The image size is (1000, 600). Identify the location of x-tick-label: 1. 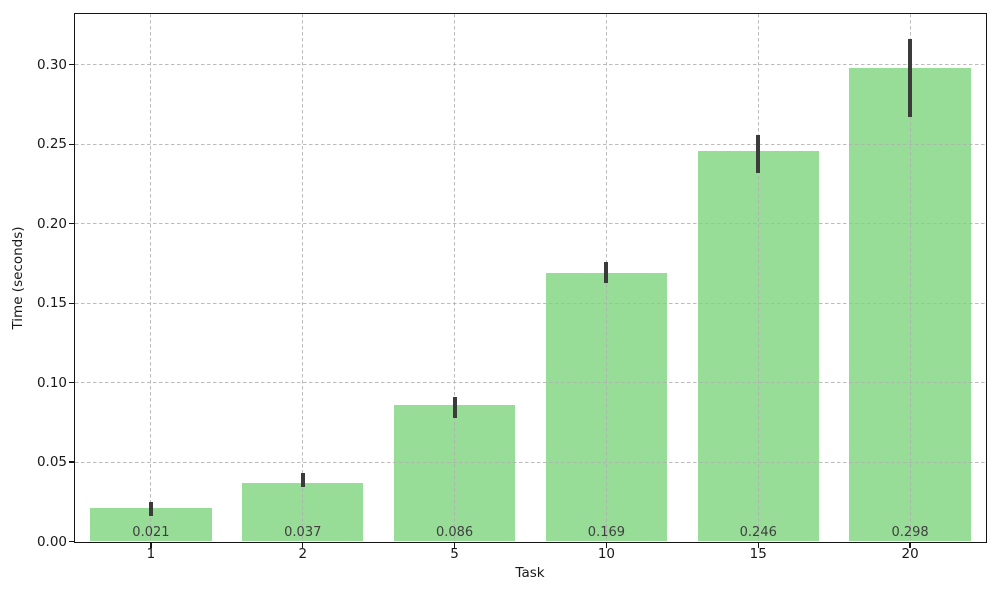
(151, 553).